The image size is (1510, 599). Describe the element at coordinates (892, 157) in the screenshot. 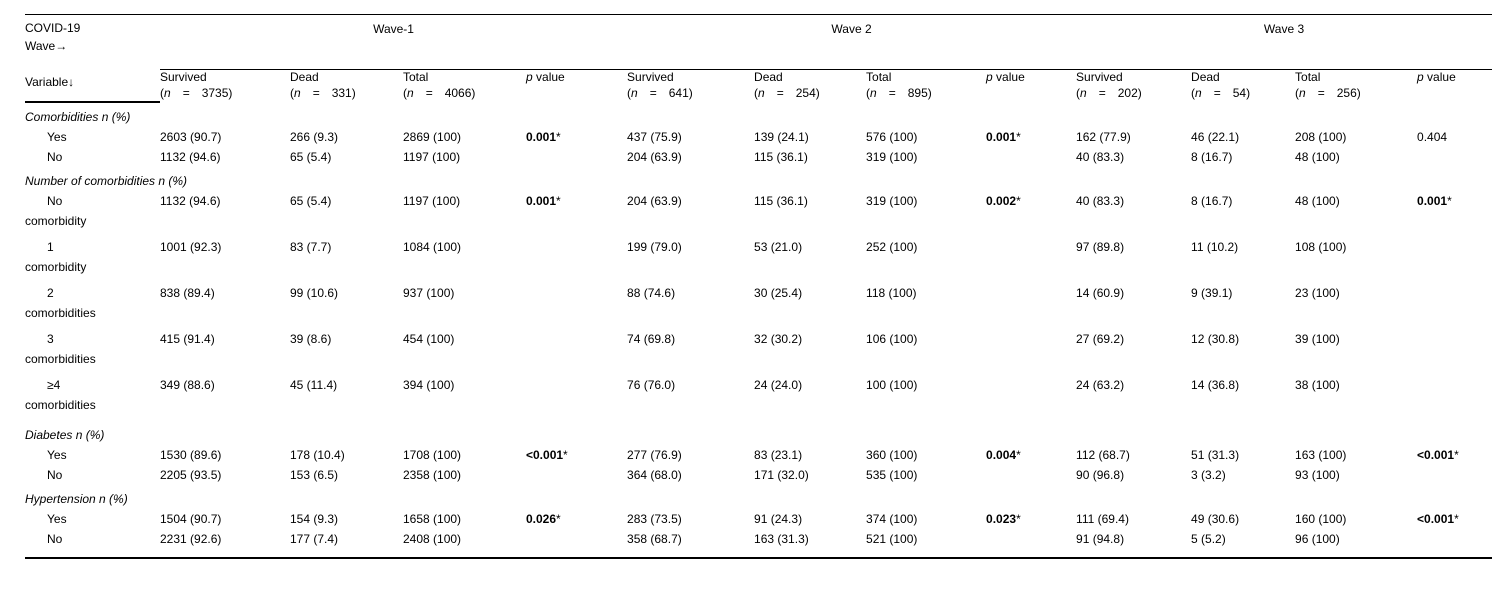

I see `value-cell: 319 (100)` at that location.